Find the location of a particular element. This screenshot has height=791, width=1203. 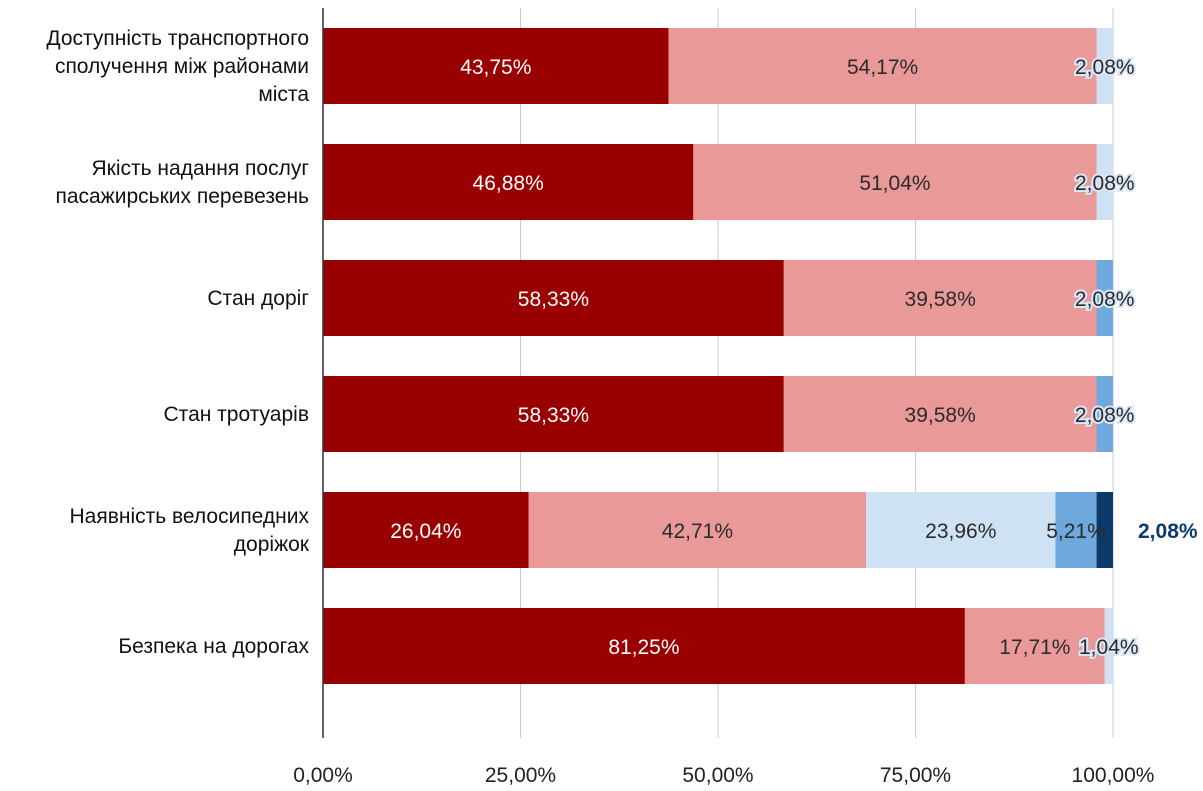

value-label: 43,75% is located at coordinates (495, 67).